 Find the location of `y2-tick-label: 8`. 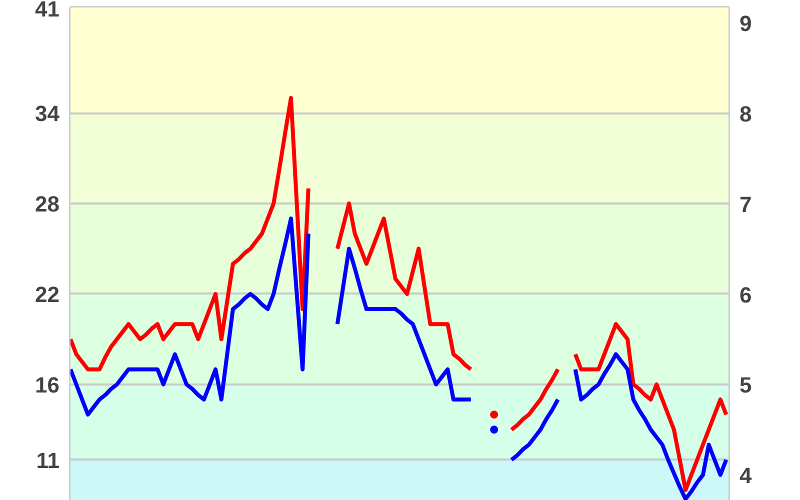

y2-tick-label: 8 is located at coordinates (746, 113).